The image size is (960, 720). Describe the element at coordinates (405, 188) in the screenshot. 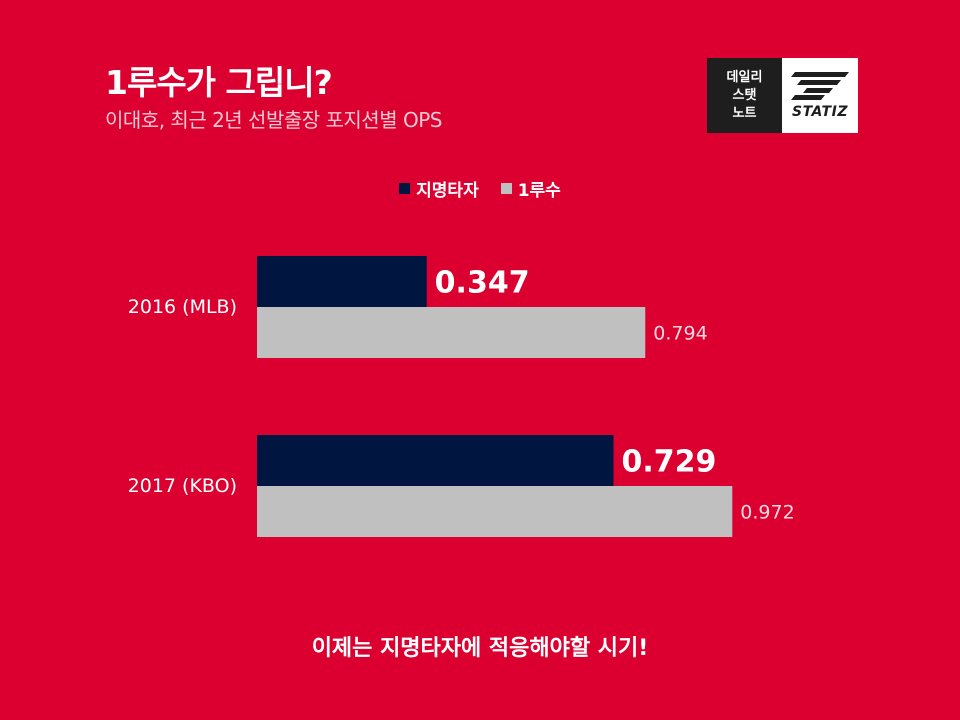

I see `legend-swatch-dh` at that location.